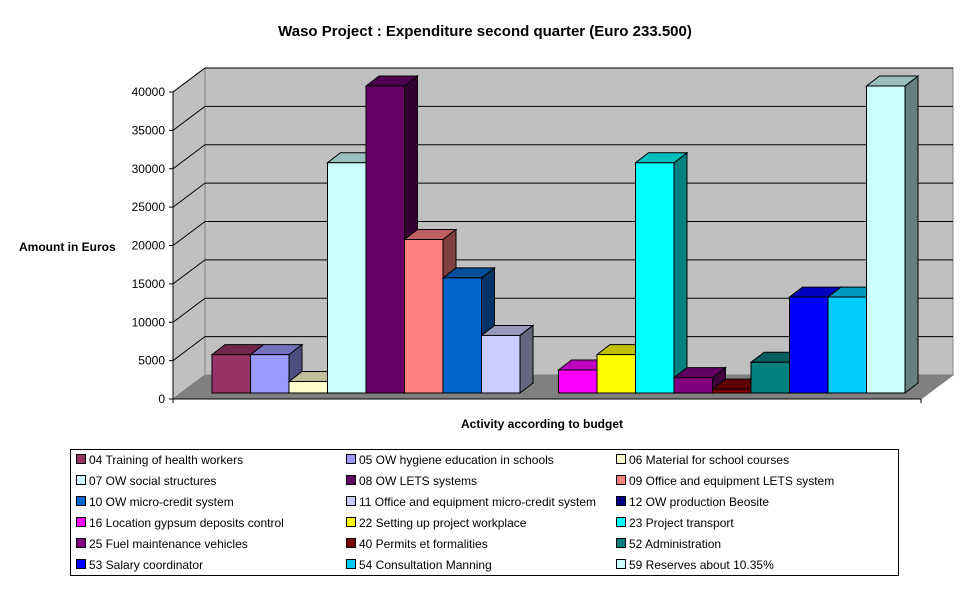 This screenshot has height=604, width=970. I want to click on legend-label: 40 Permits et formalities, so click(423, 544).